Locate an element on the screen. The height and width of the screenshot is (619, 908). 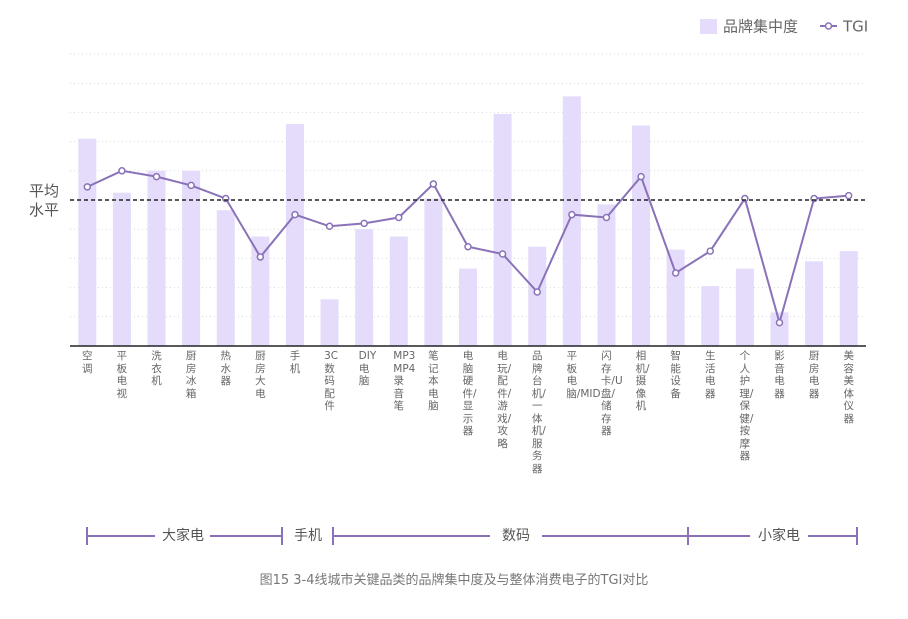
x-tick-label: 厨房电器 is located at coordinates (814, 375).